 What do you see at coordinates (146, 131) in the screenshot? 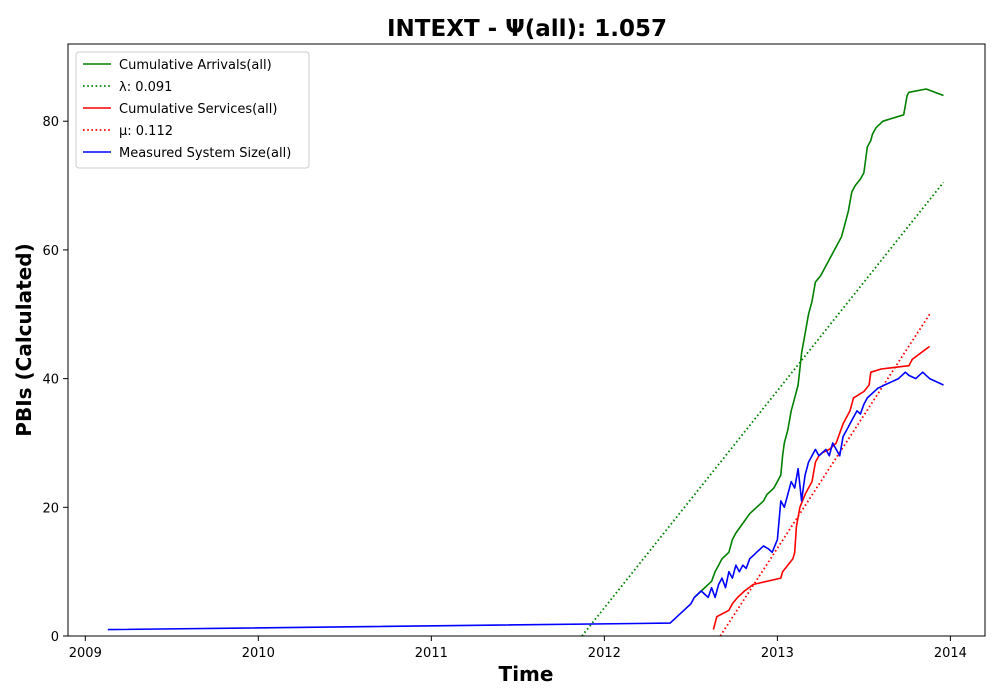
I see `legend-entry: μ: 0.112` at bounding box center [146, 131].